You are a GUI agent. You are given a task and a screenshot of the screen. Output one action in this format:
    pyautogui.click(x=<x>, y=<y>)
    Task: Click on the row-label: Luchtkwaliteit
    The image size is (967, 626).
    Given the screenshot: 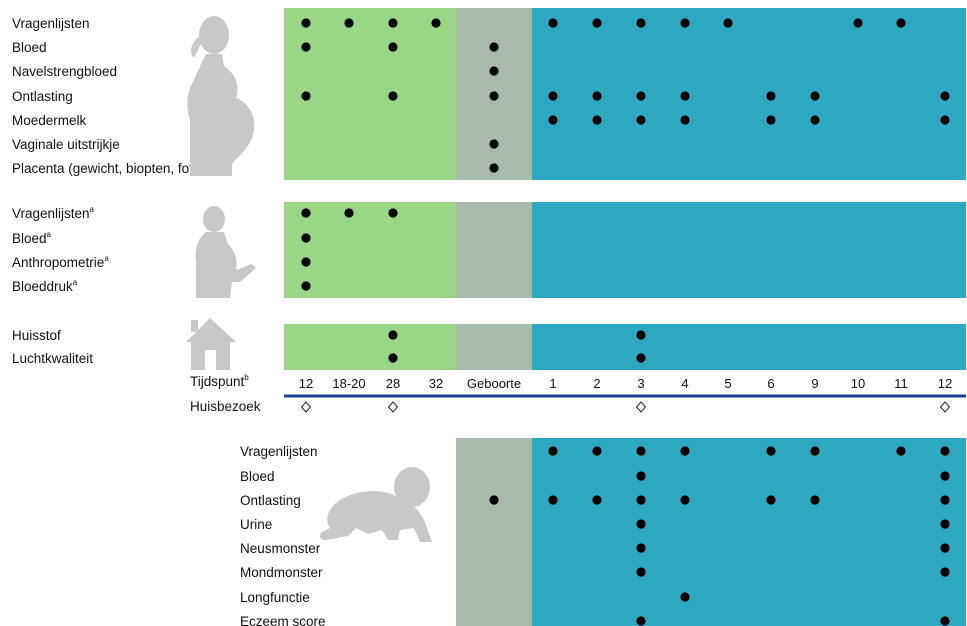 What is the action you would take?
    pyautogui.click(x=52, y=358)
    